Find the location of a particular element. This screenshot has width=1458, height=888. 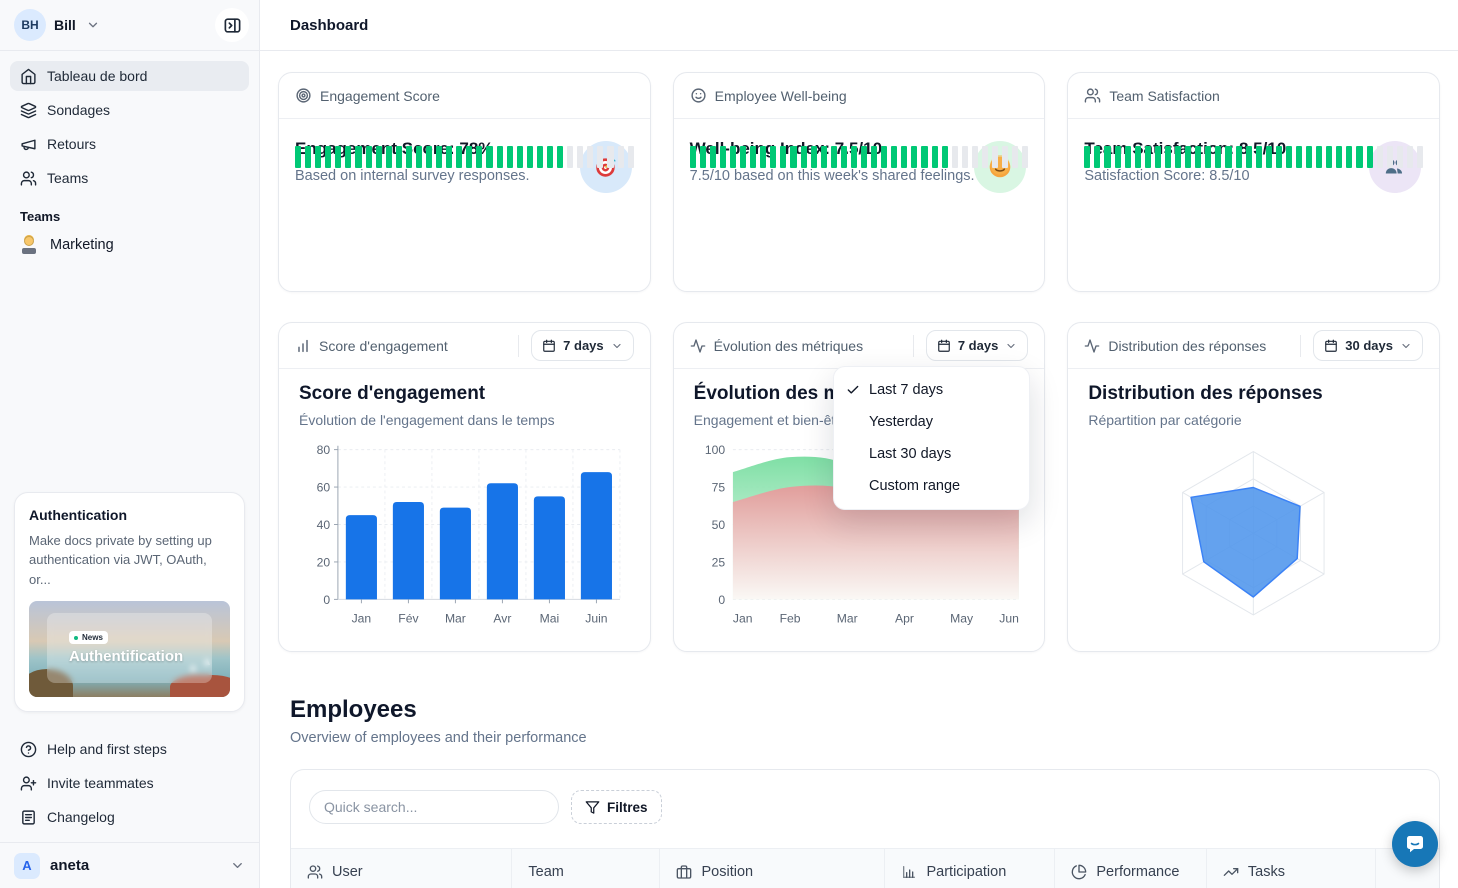

svg-text: Avr is located at coordinates (502, 619).